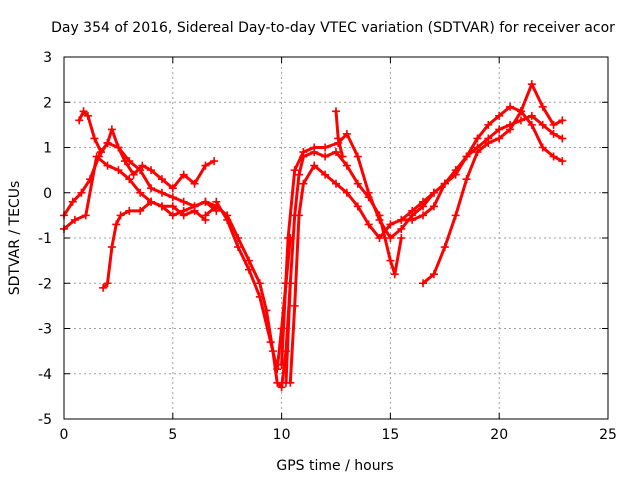  Describe the element at coordinates (172, 435) in the screenshot. I see `x-tick-label: 5` at that location.